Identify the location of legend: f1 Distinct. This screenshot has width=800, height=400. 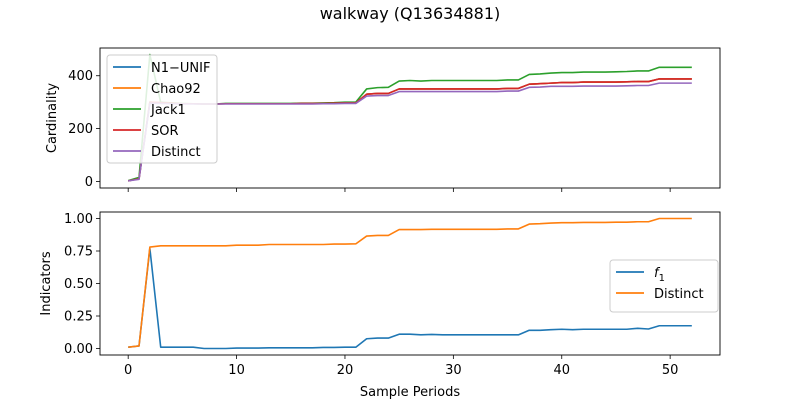
(664, 286).